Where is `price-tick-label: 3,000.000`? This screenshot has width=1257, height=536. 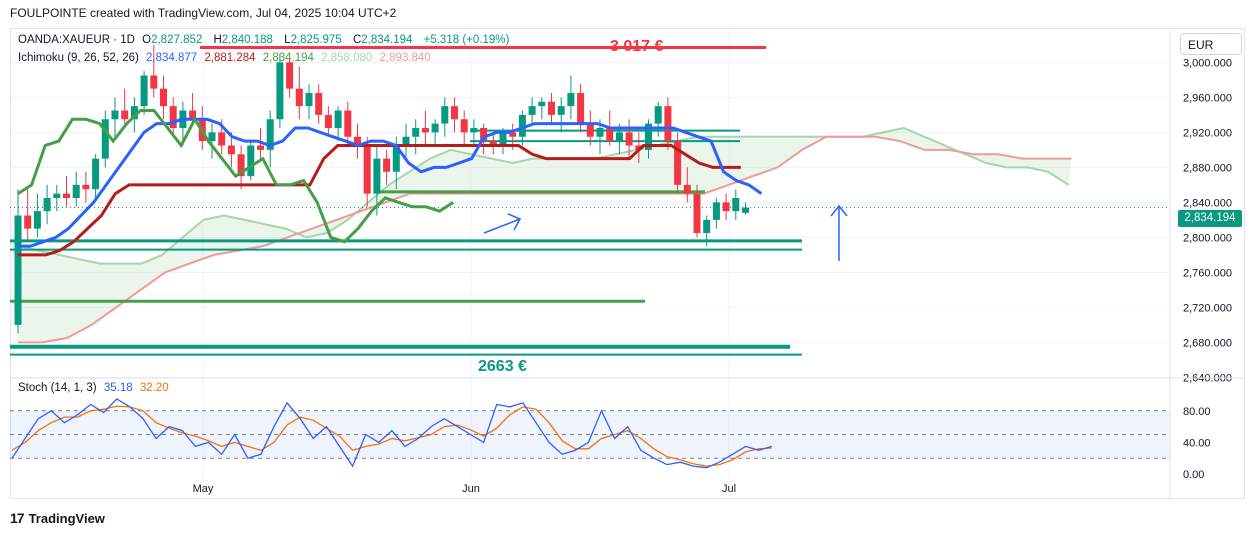
price-tick-label: 3,000.000 is located at coordinates (1207, 63).